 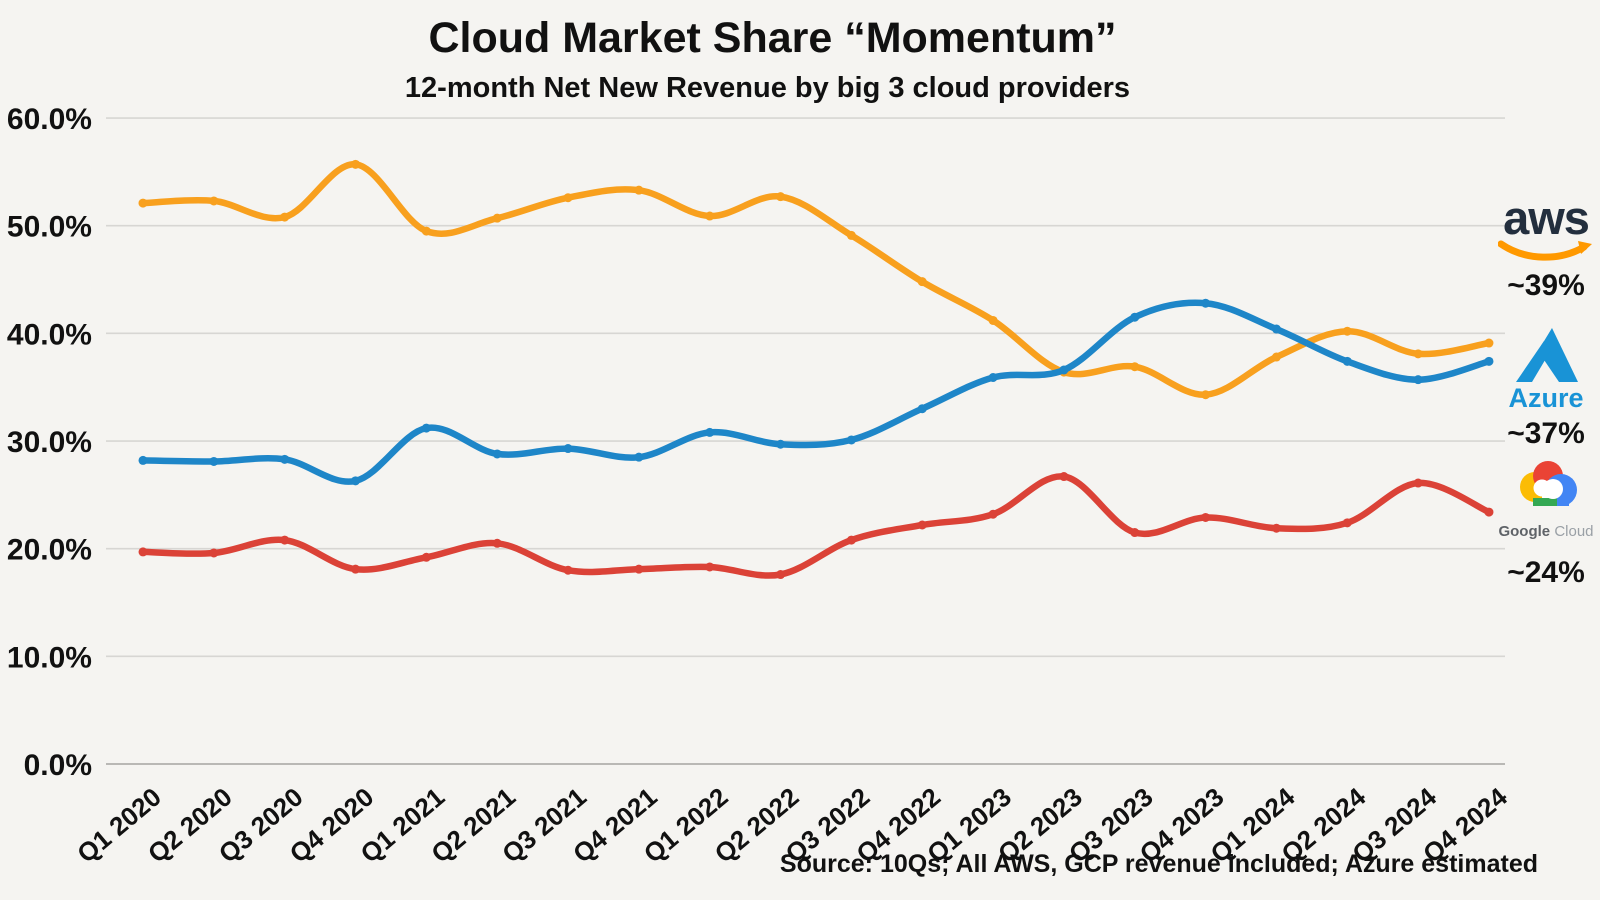 I want to click on legend-item-azure: Azure ~37%, so click(x=1544, y=389).